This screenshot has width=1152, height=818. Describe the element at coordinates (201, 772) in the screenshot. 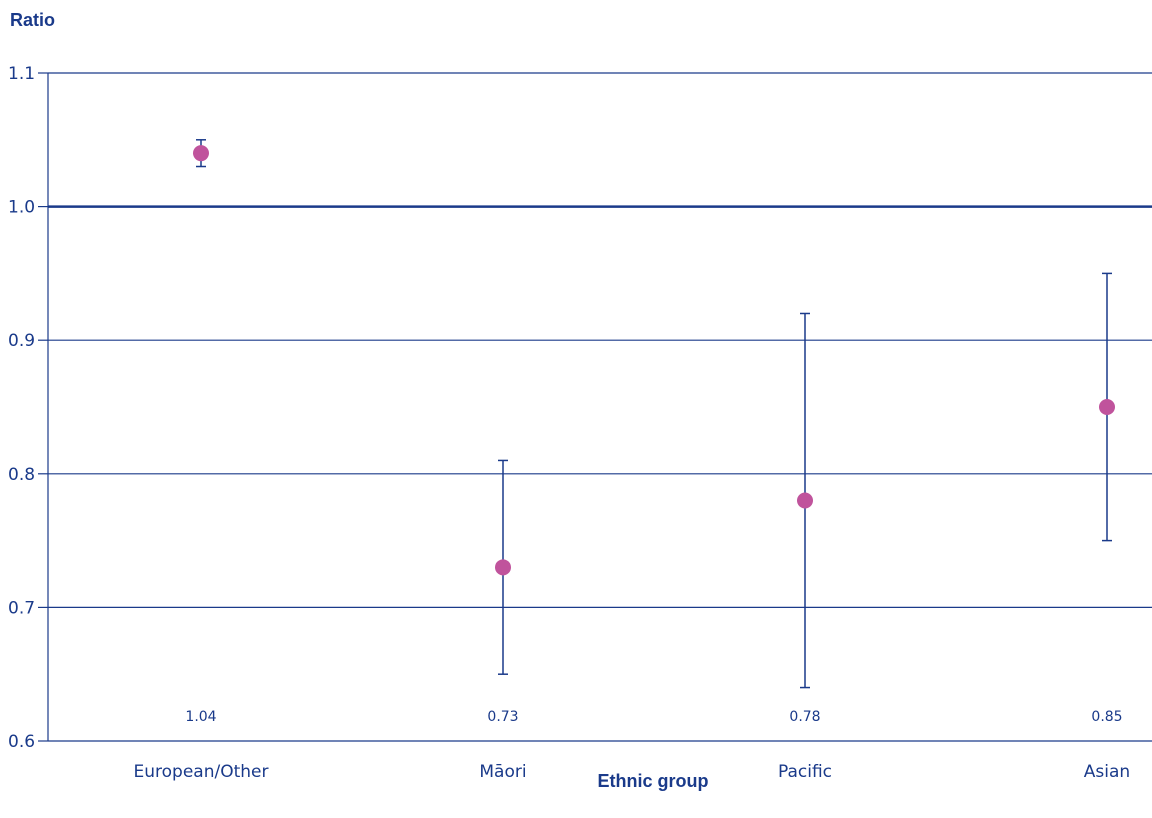

I see `x-tick-label: European/Other` at that location.